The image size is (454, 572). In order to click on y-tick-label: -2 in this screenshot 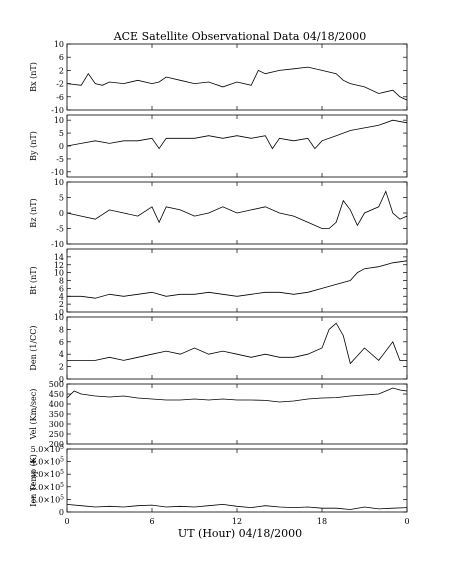, I will do `click(60, 84)`.